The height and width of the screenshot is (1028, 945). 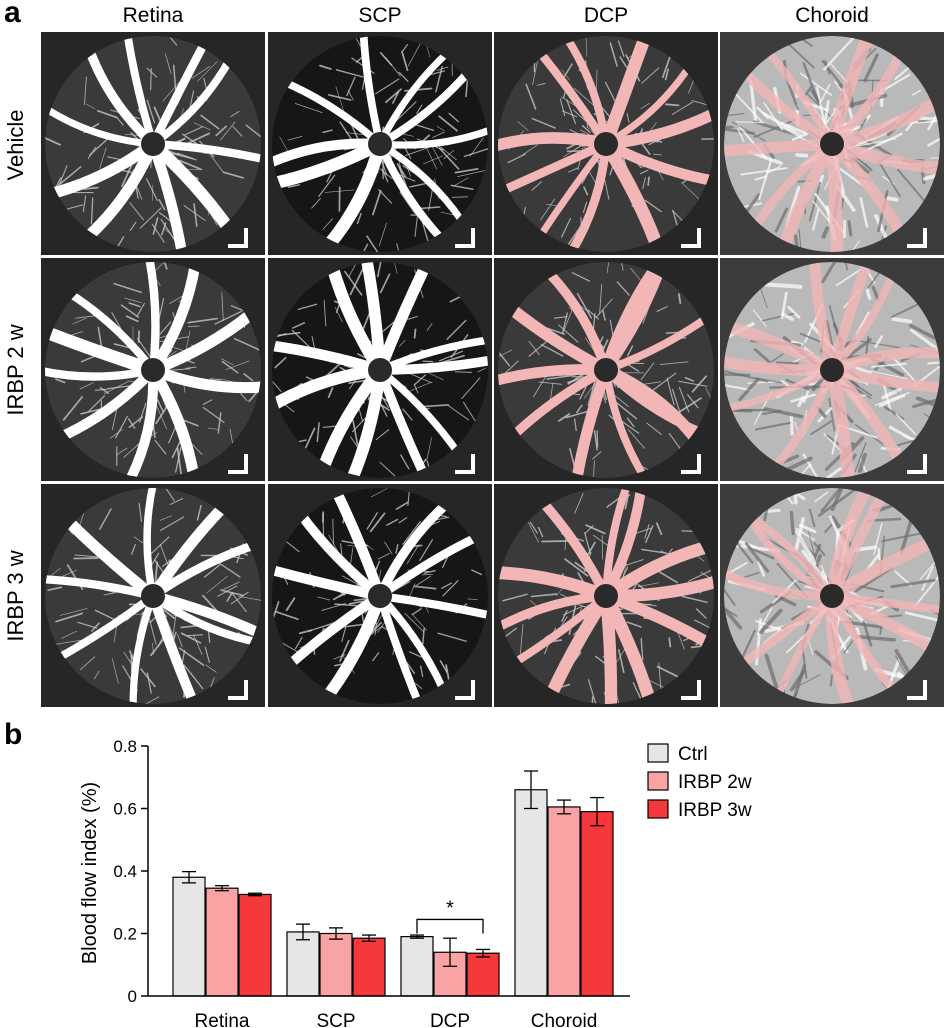 I want to click on row-label-vehicle: Vehicle, so click(x=15, y=145).